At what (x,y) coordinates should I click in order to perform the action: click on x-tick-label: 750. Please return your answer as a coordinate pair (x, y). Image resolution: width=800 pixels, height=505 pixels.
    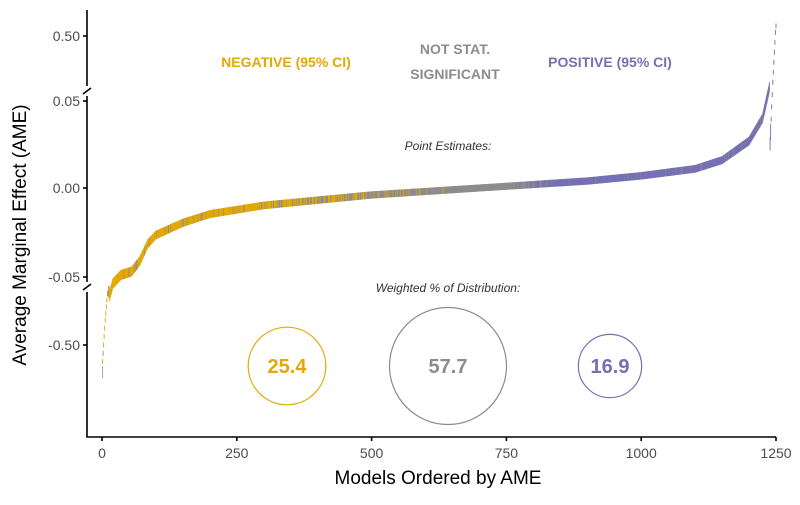
    Looking at the image, I should click on (507, 453).